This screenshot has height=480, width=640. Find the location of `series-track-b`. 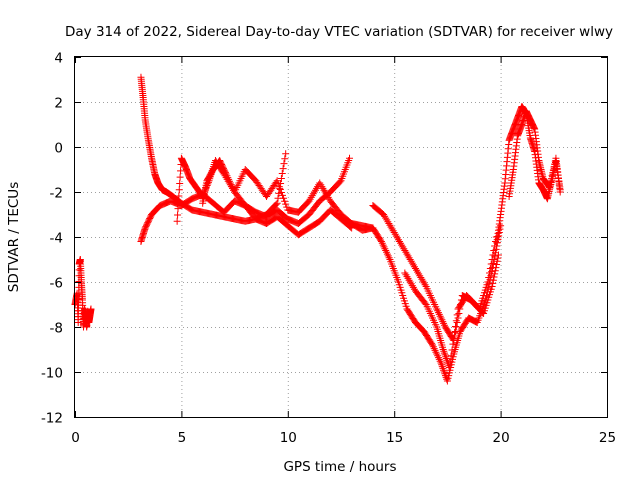

series-track-b is located at coordinates (245, 199).